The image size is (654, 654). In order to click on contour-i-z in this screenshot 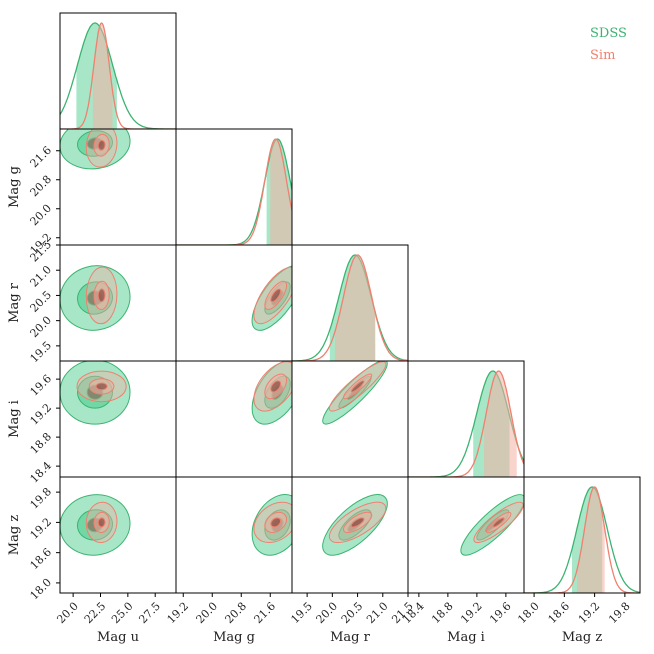, I will do `click(492, 525)`.